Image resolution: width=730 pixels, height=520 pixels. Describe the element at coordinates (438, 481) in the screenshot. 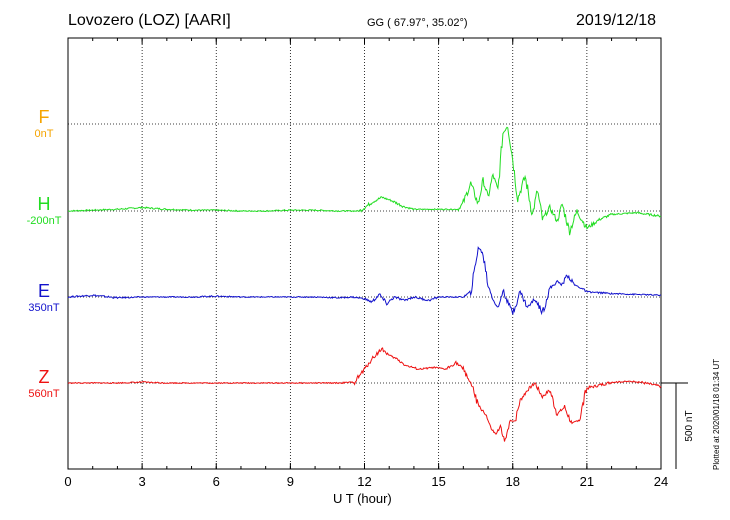

I see `x-tick-label: 15` at that location.